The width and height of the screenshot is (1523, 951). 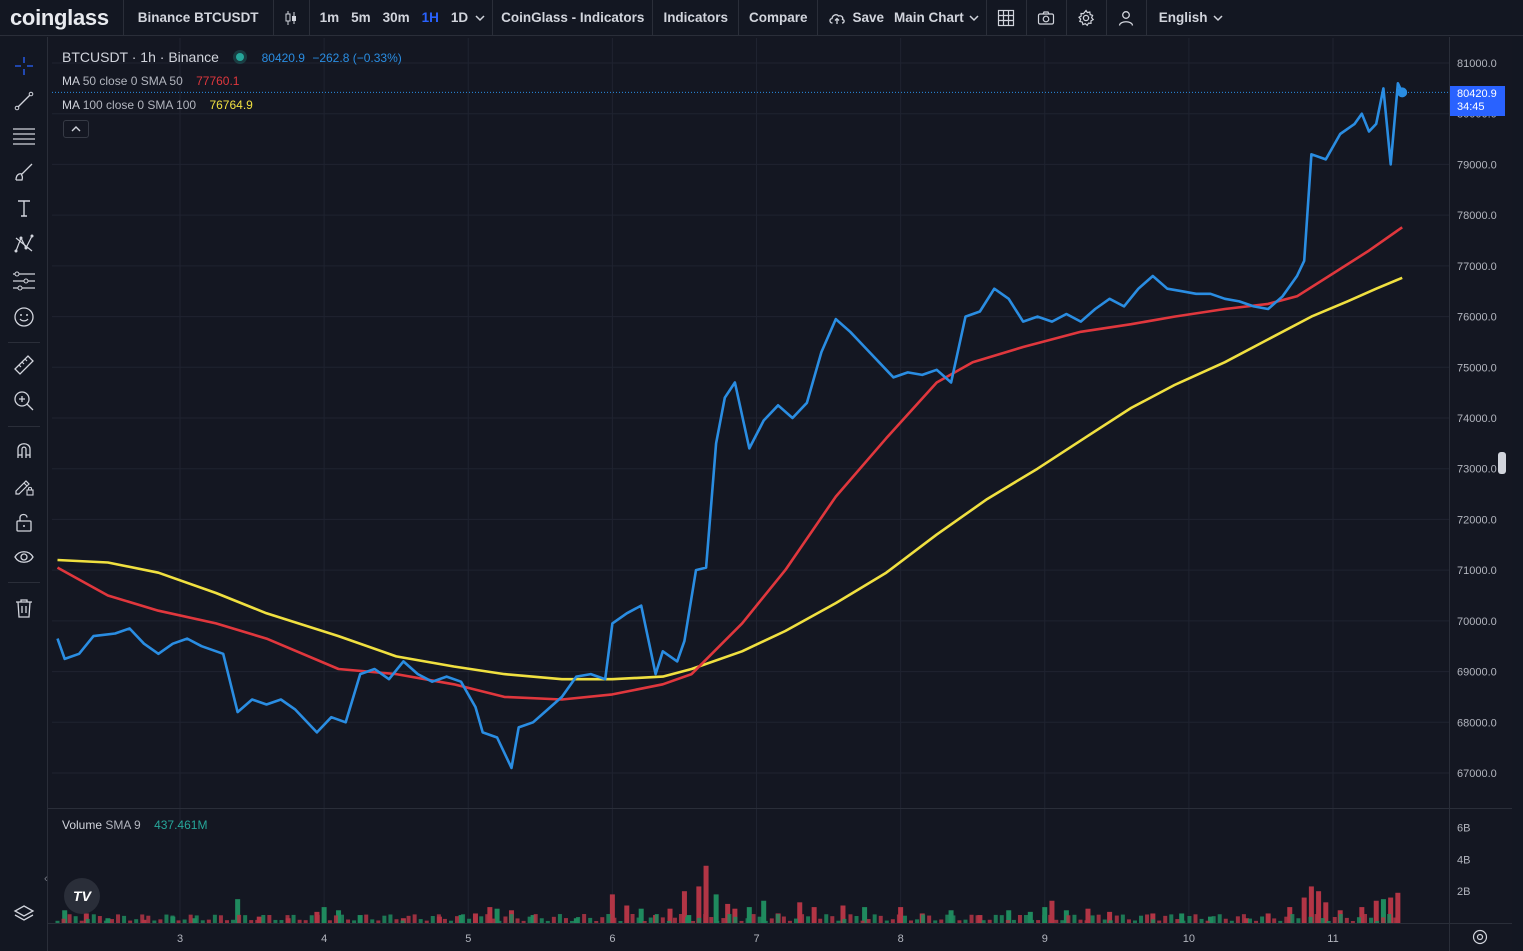 What do you see at coordinates (1183, 17) in the screenshot?
I see `language-select: English` at bounding box center [1183, 17].